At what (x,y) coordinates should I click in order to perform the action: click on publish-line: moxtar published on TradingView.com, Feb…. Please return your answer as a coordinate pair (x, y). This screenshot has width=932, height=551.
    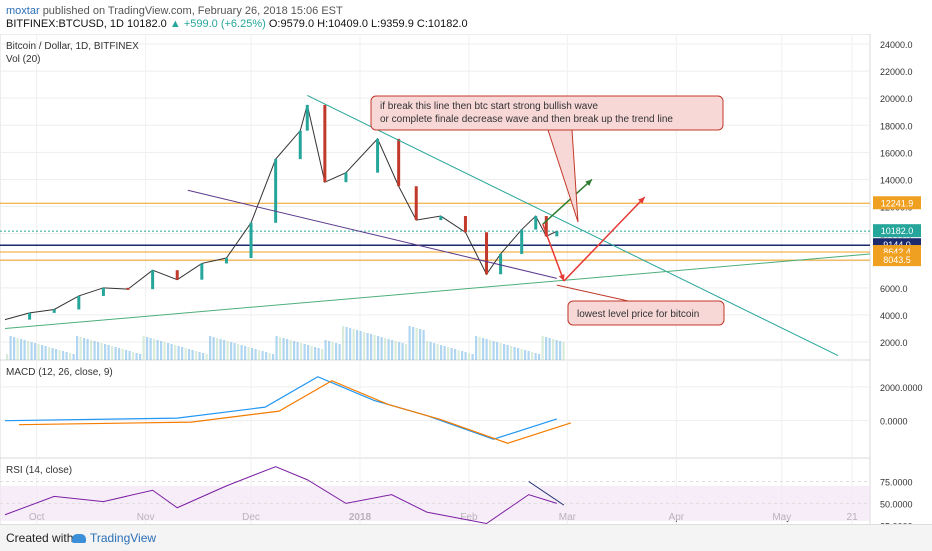
    Looking at the image, I should click on (174, 11).